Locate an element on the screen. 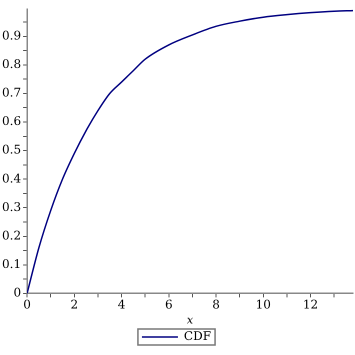 The height and width of the screenshot is (355, 355). y-tick-label: 0.6 is located at coordinates (12, 121).